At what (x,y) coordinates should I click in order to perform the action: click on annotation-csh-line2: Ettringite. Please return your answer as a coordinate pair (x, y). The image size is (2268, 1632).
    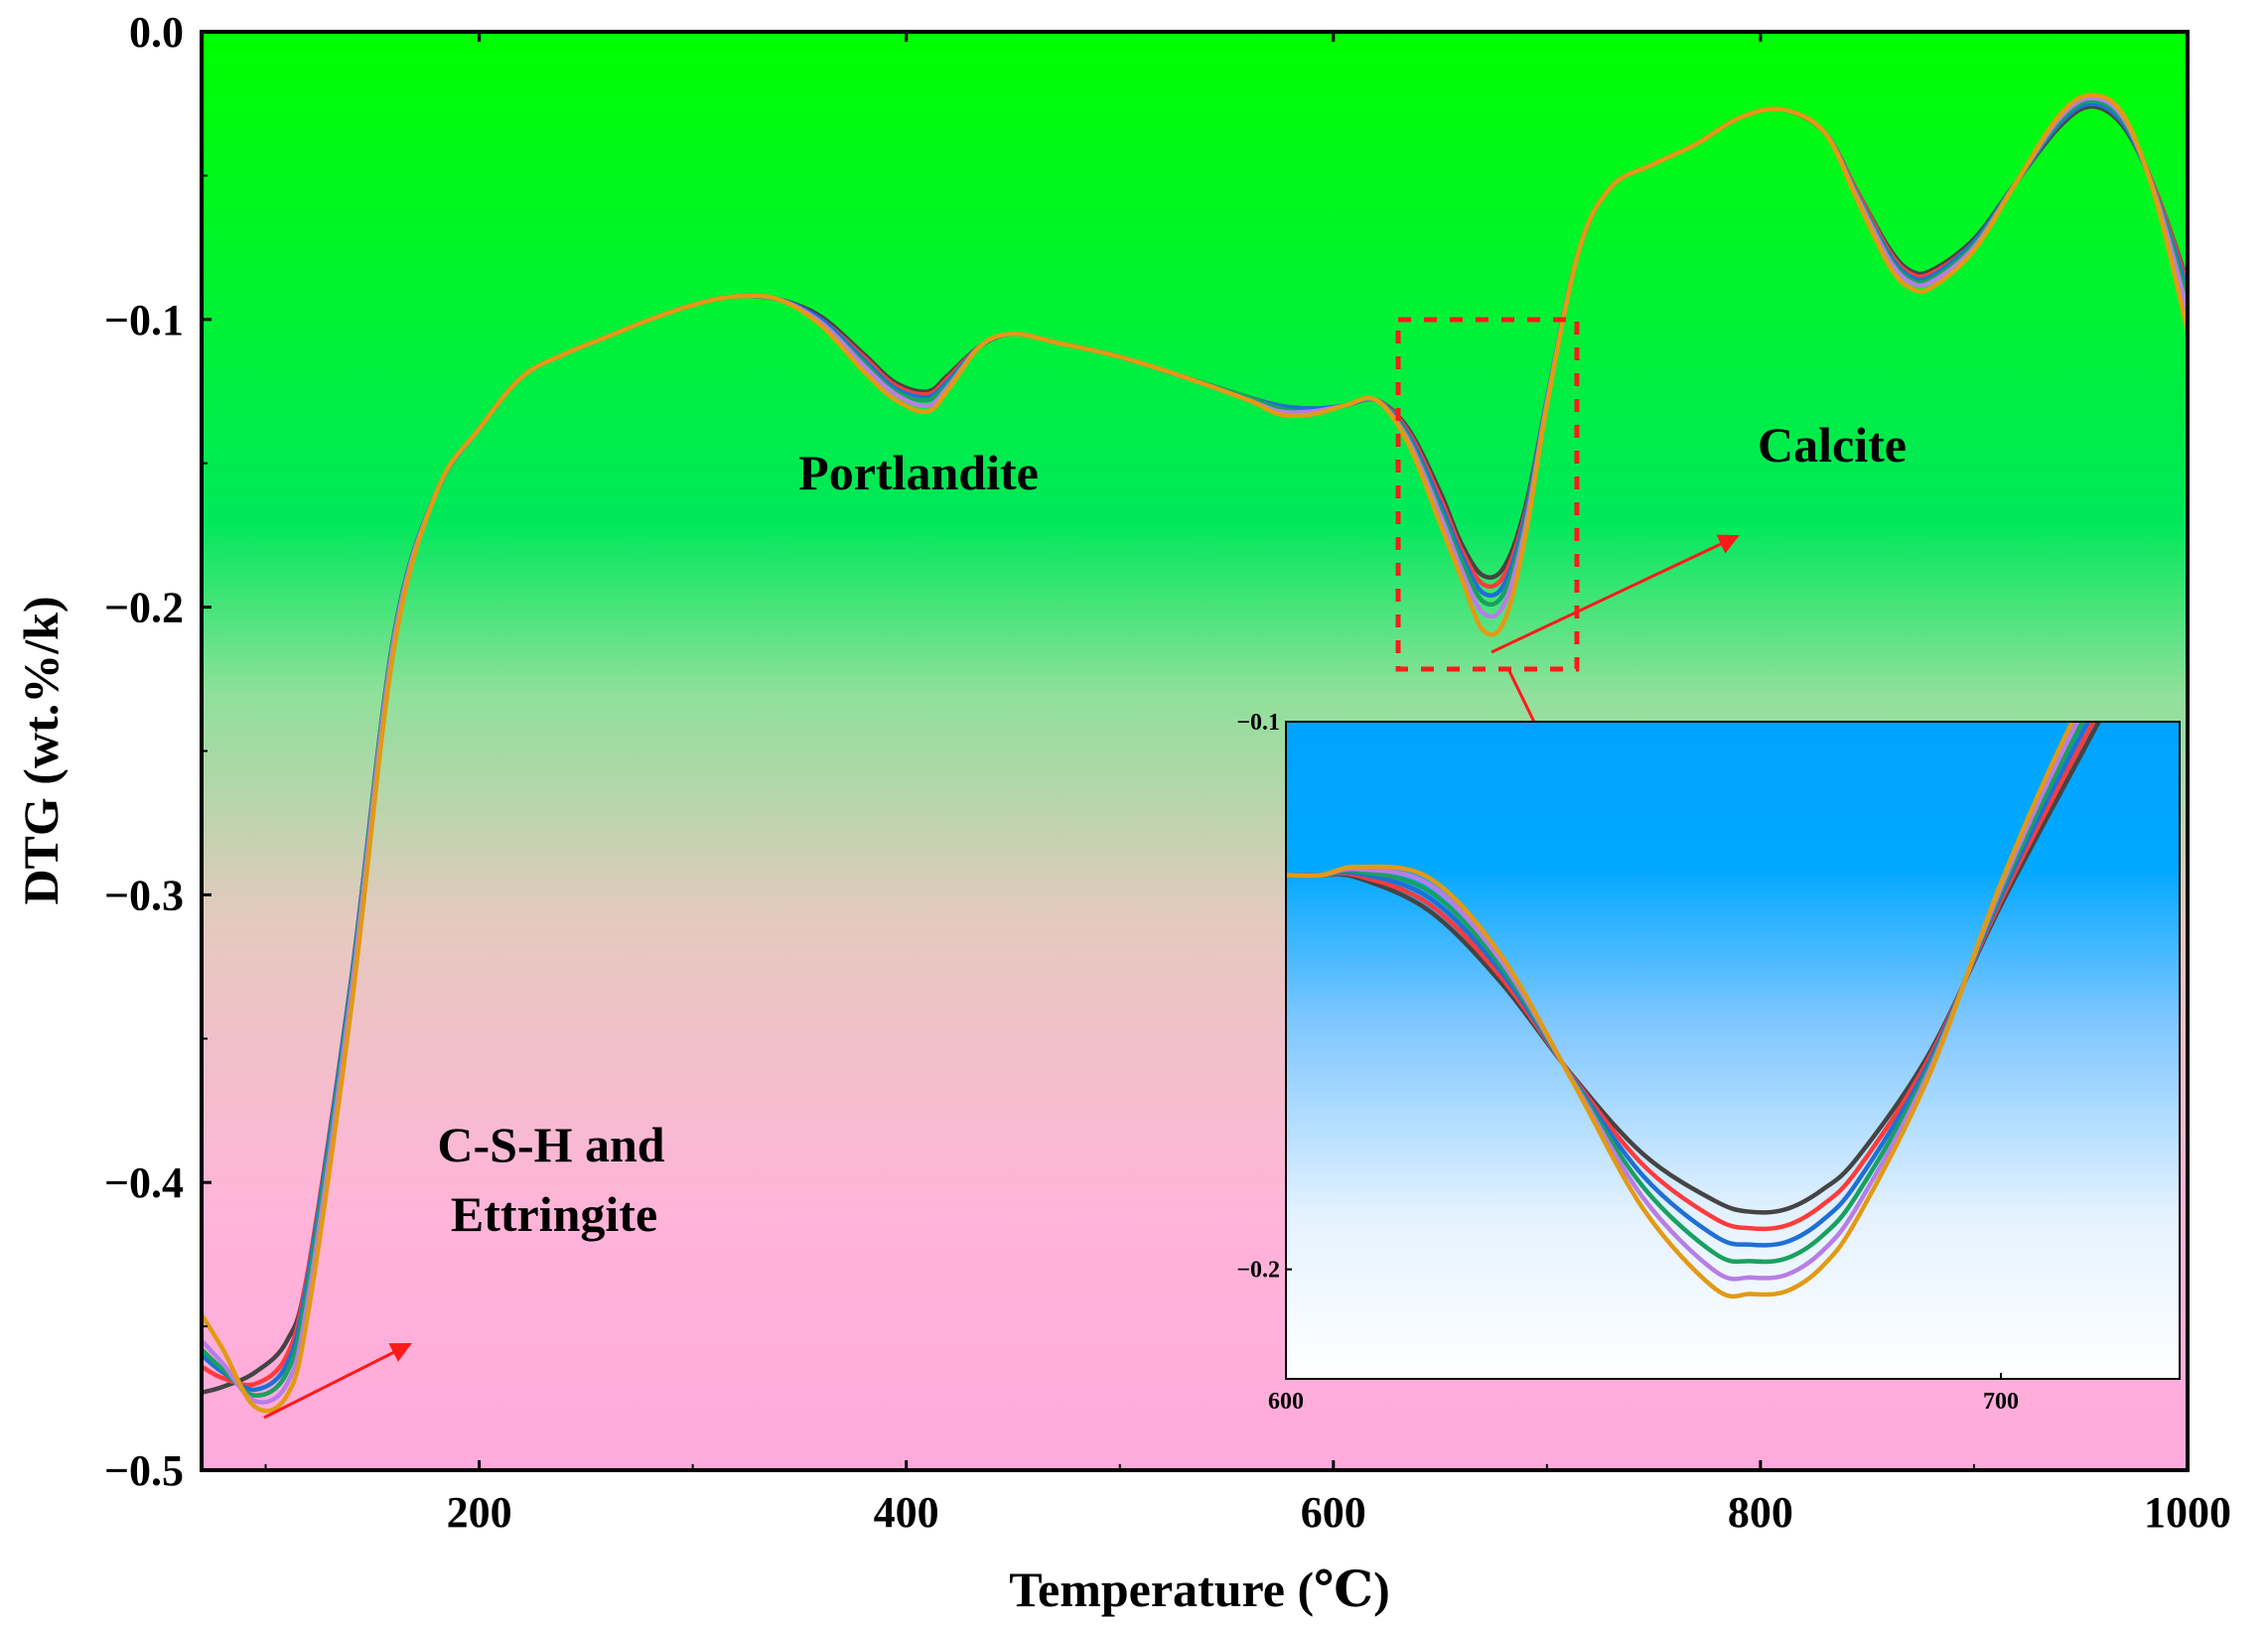
    Looking at the image, I should click on (554, 1214).